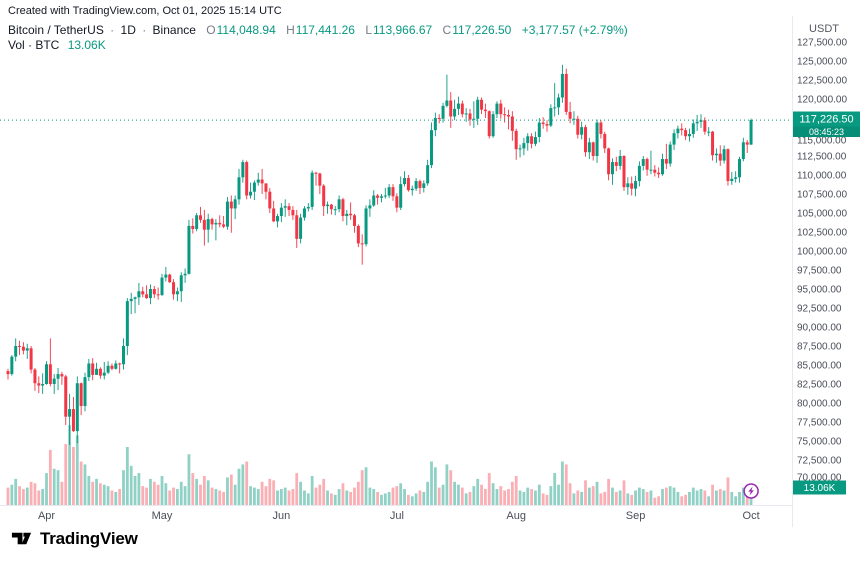  I want to click on volume-badge-value: 13.06K, so click(820, 488).